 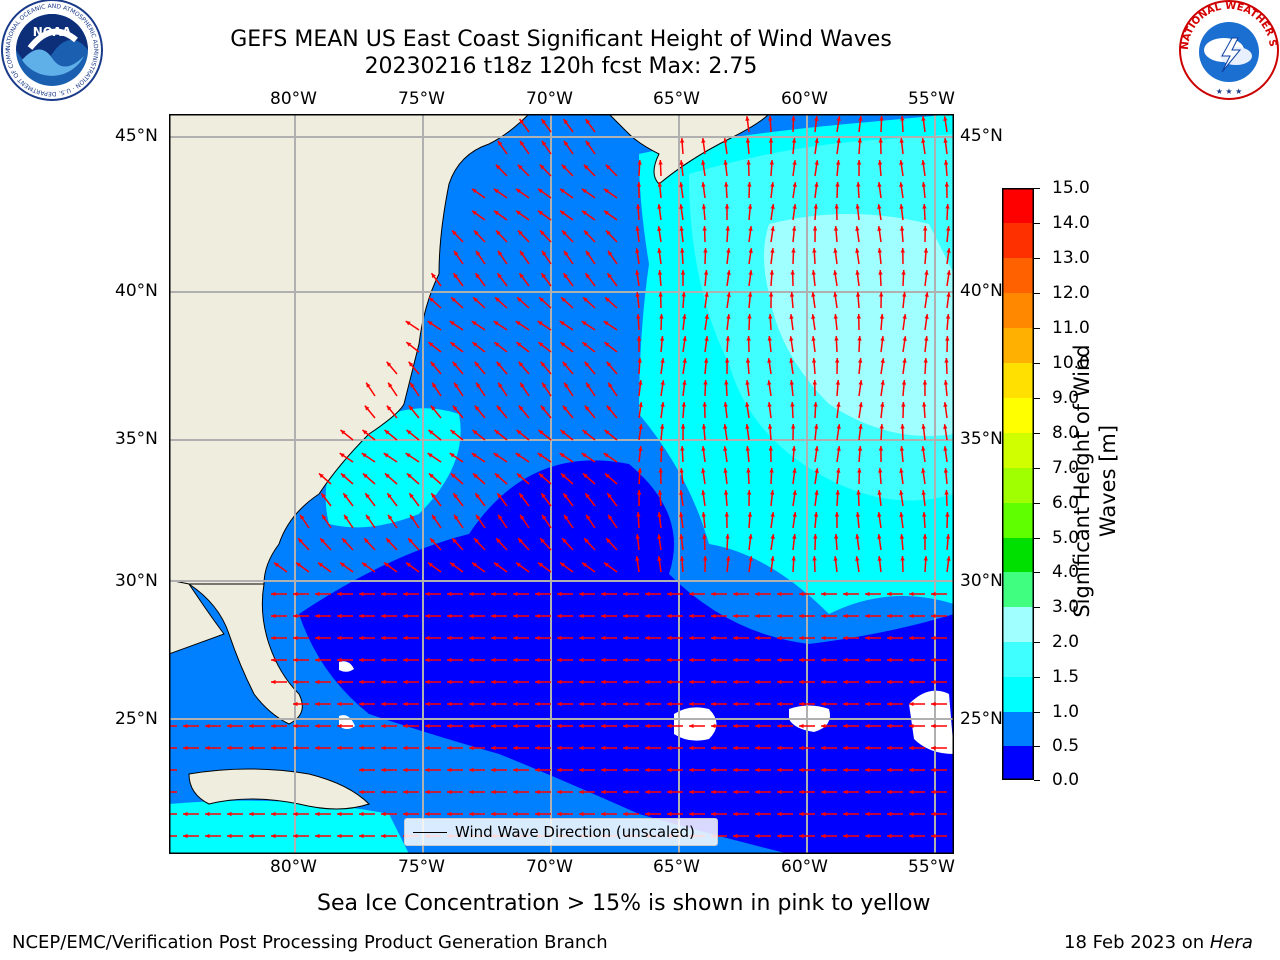 I want to click on machine-name: Hera, so click(x=1231, y=942).